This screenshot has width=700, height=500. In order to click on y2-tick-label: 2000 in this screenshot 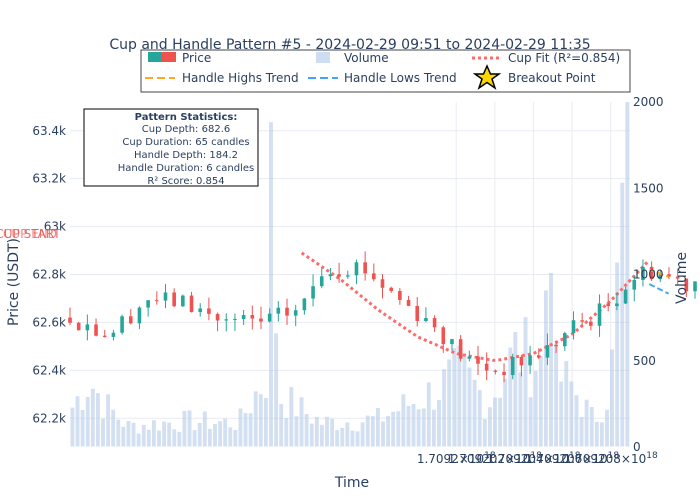, I will do `click(648, 102)`.